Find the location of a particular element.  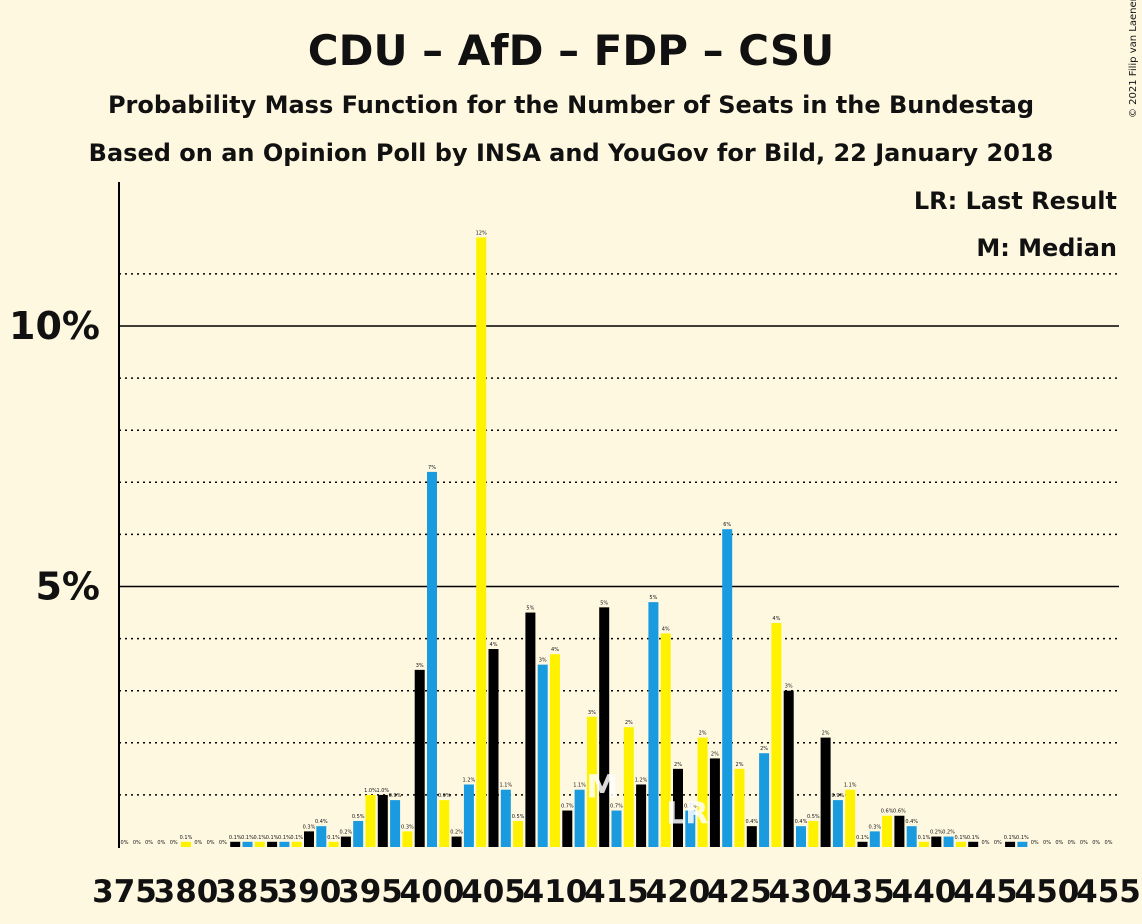

bar-label-seat-380: 0.1% is located at coordinates (186, 838).